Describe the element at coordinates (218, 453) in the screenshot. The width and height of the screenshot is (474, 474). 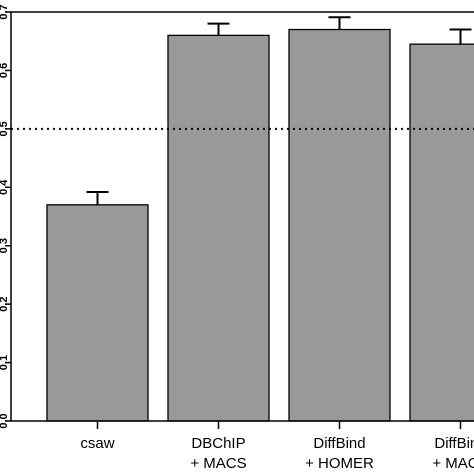
I see `x-tick-label-1: DBChIP + MACS` at that location.